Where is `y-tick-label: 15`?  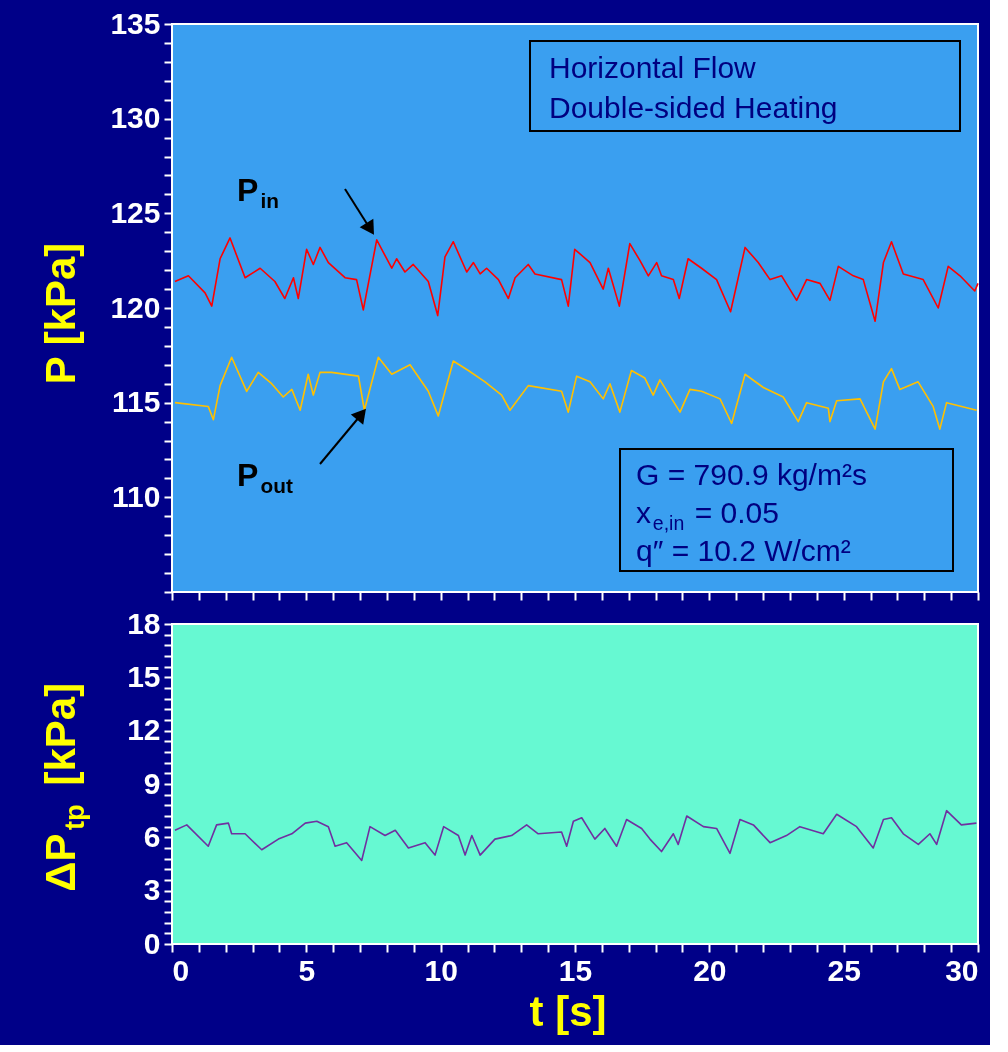
y-tick-label: 15 is located at coordinates (144, 676).